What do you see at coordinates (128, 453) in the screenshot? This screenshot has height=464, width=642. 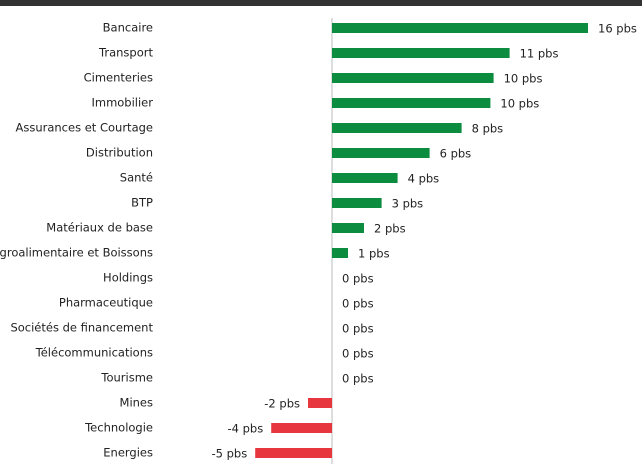 I see `category-label: Energies` at bounding box center [128, 453].